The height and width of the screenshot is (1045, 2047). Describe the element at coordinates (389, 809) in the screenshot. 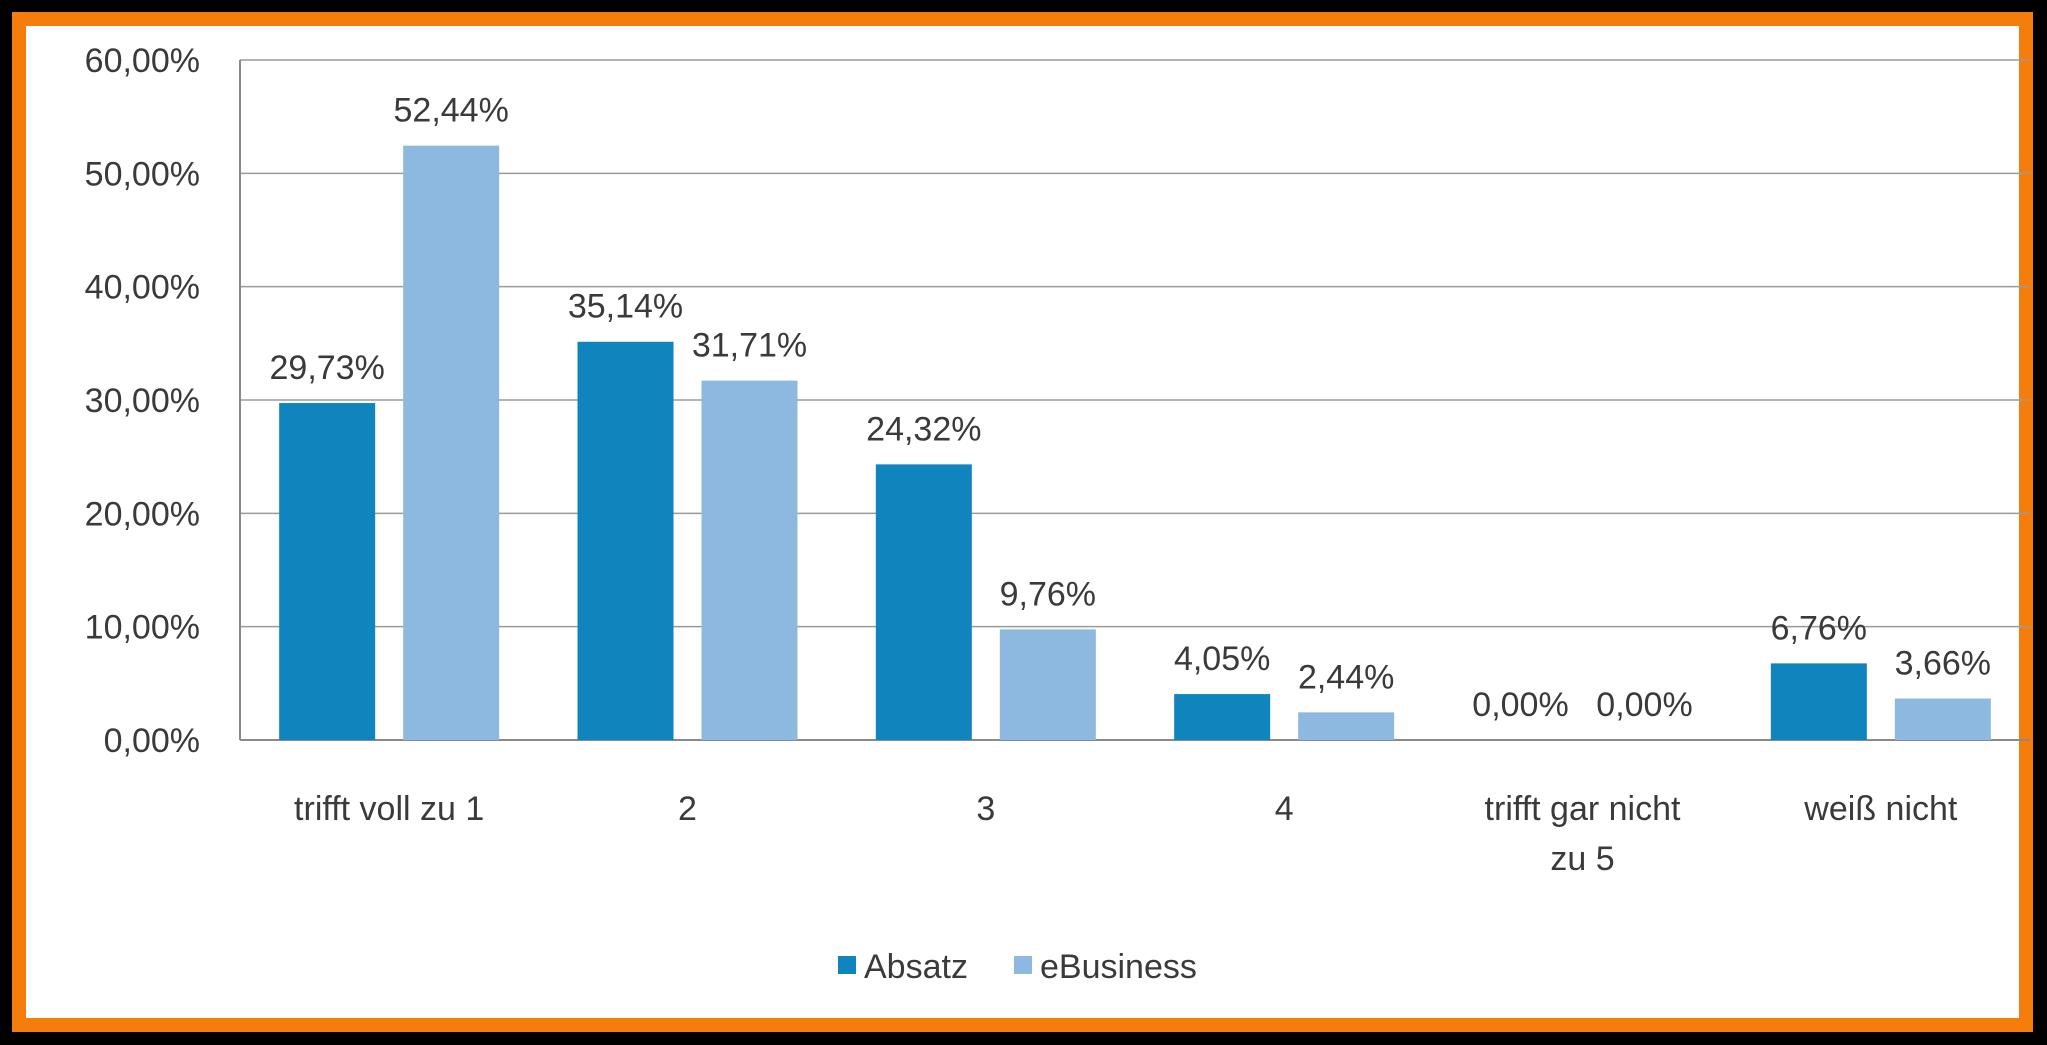

I see `category-label: trifft voll zu 1` at that location.